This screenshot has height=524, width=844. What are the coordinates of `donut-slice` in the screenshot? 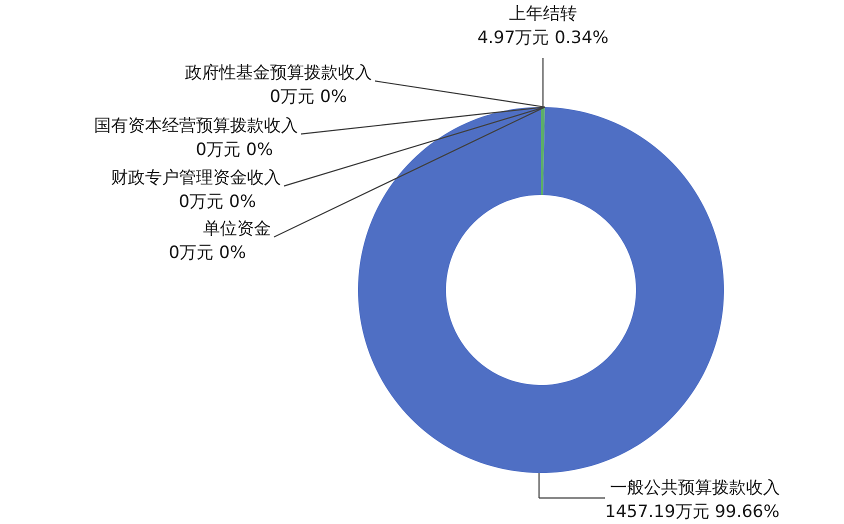 It's located at (543, 151).